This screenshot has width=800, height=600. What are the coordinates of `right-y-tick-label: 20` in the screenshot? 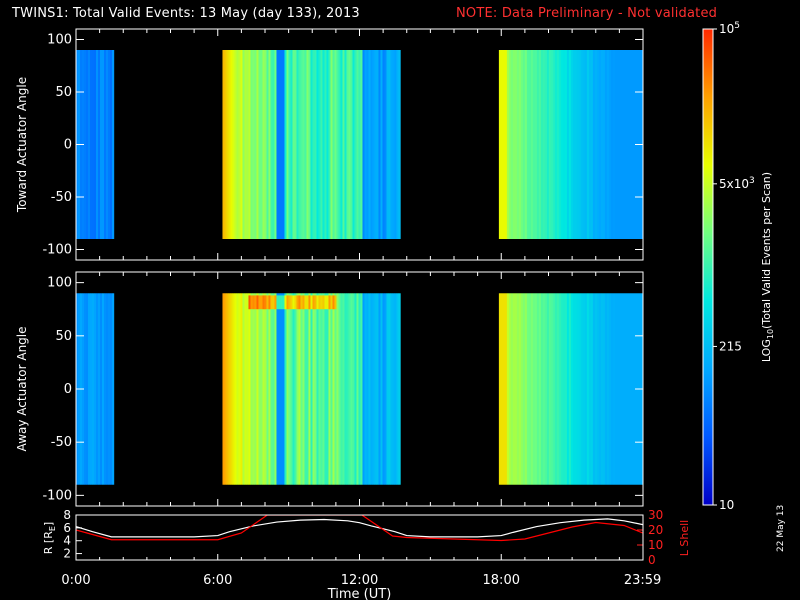 It's located at (655, 530).